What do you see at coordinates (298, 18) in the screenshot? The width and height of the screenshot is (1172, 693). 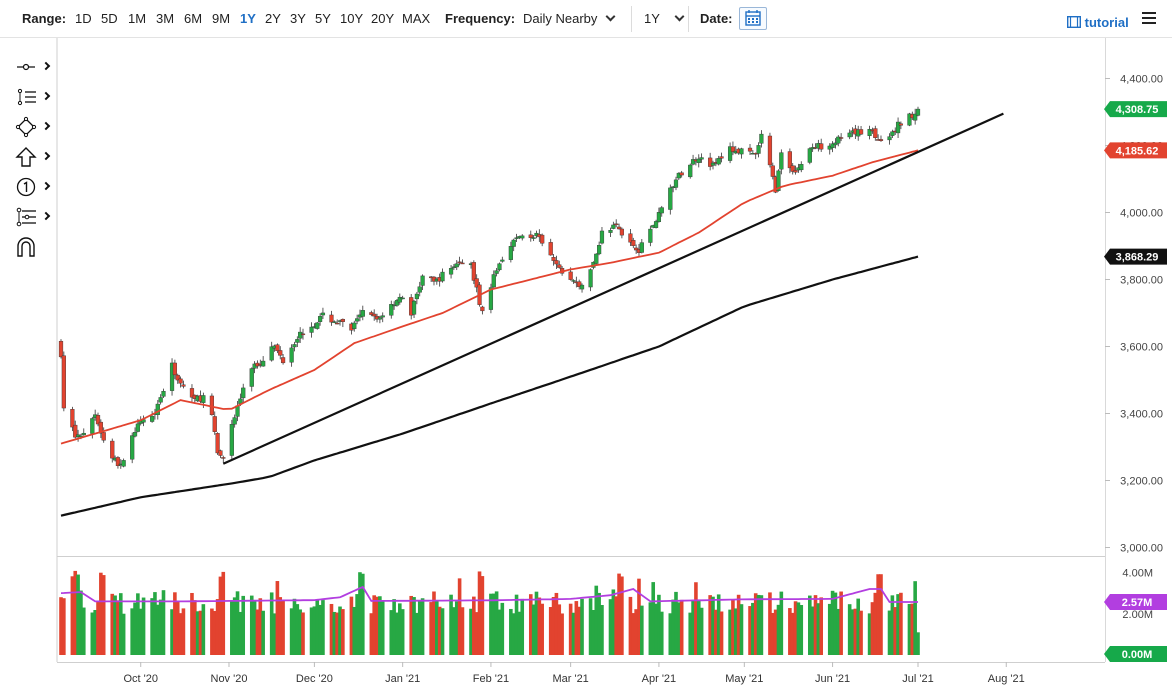 I see `range-3y-button: 3Y` at bounding box center [298, 18].